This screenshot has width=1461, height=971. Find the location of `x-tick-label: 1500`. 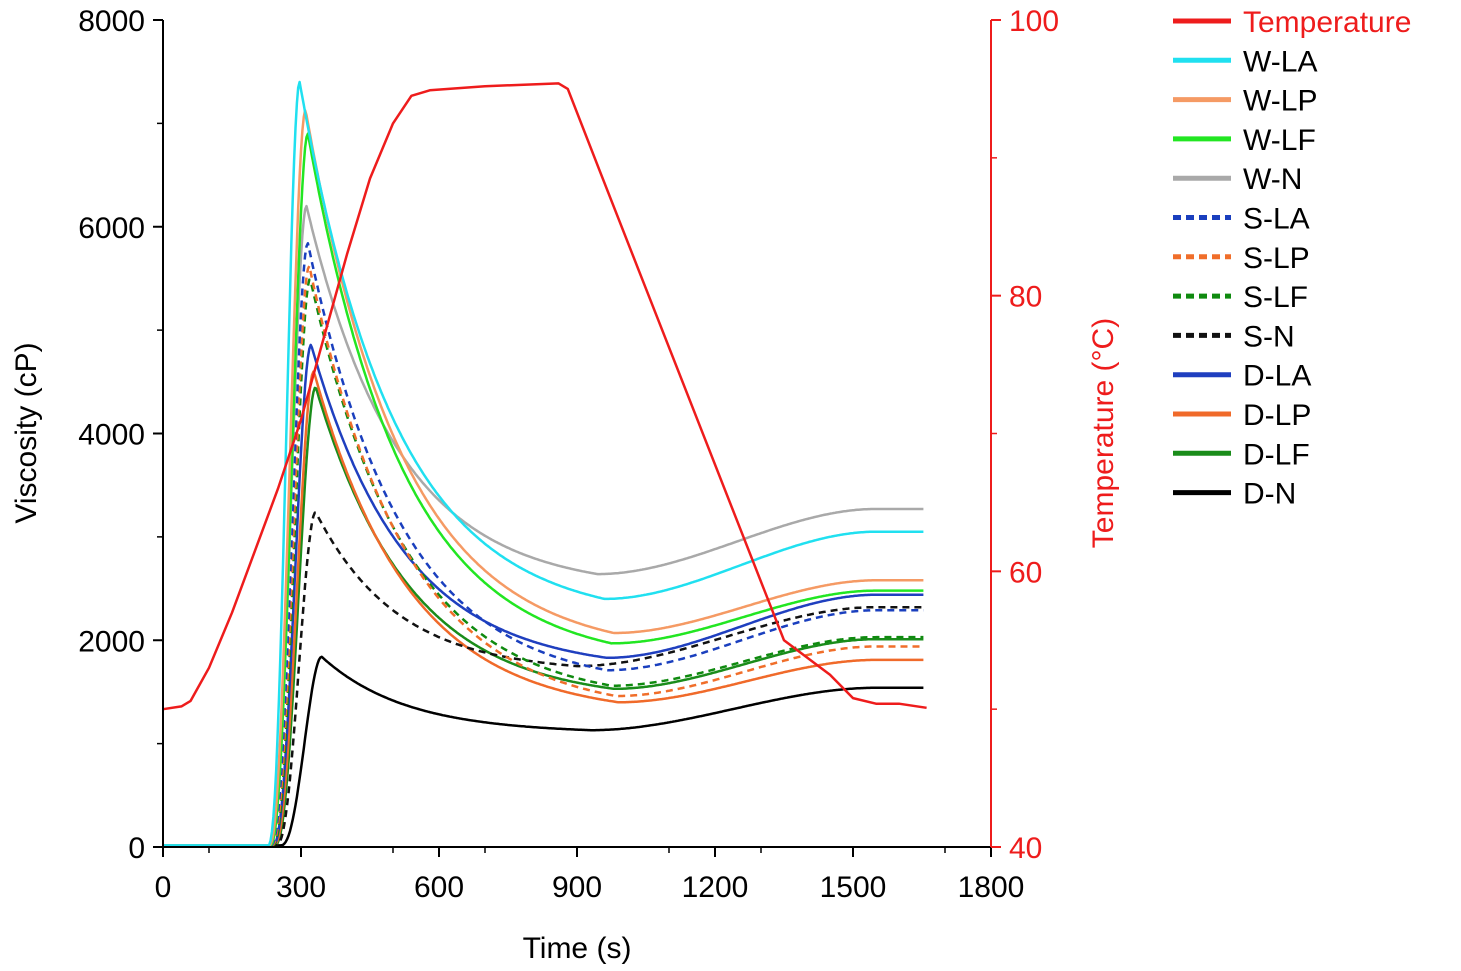

x-tick-label: 1500 is located at coordinates (853, 887).